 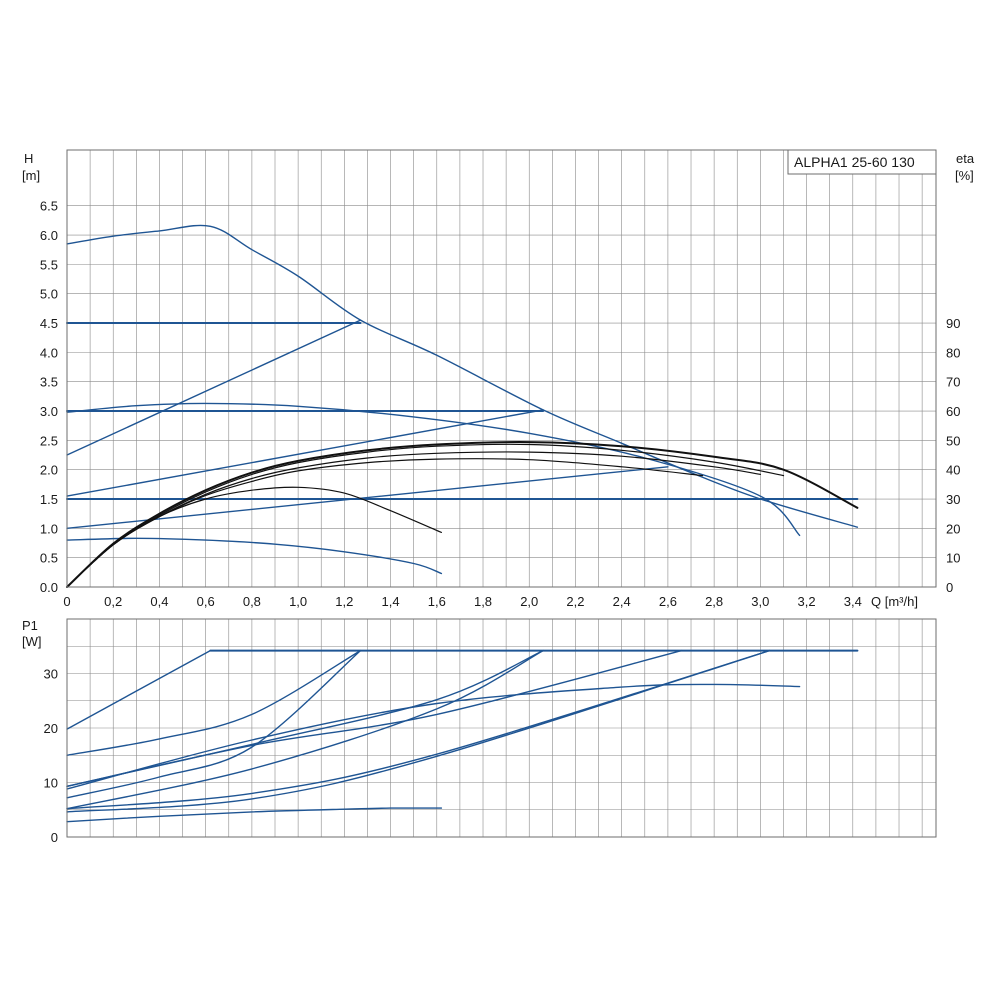 What do you see at coordinates (760, 601) in the screenshot?
I see `flow-x-tick: 3,0` at bounding box center [760, 601].